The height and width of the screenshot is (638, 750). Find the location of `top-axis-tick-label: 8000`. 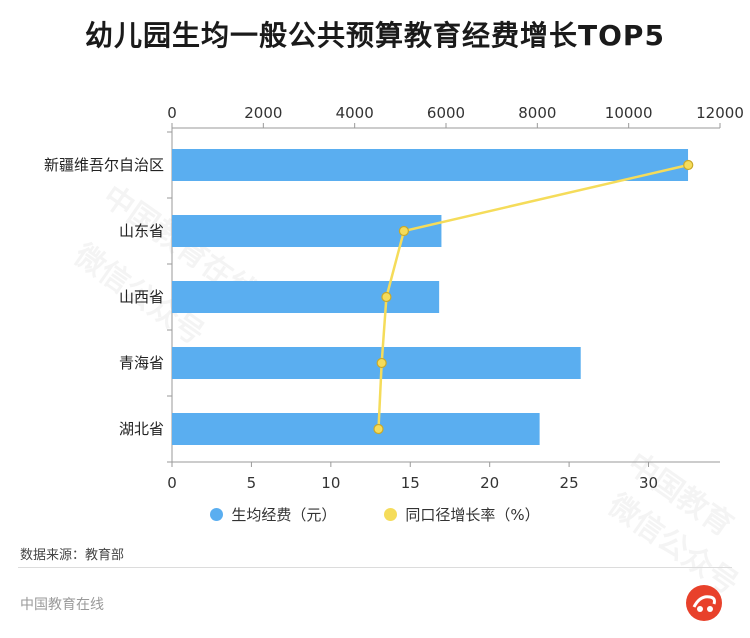

top-axis-tick-label: 8000 is located at coordinates (537, 113).